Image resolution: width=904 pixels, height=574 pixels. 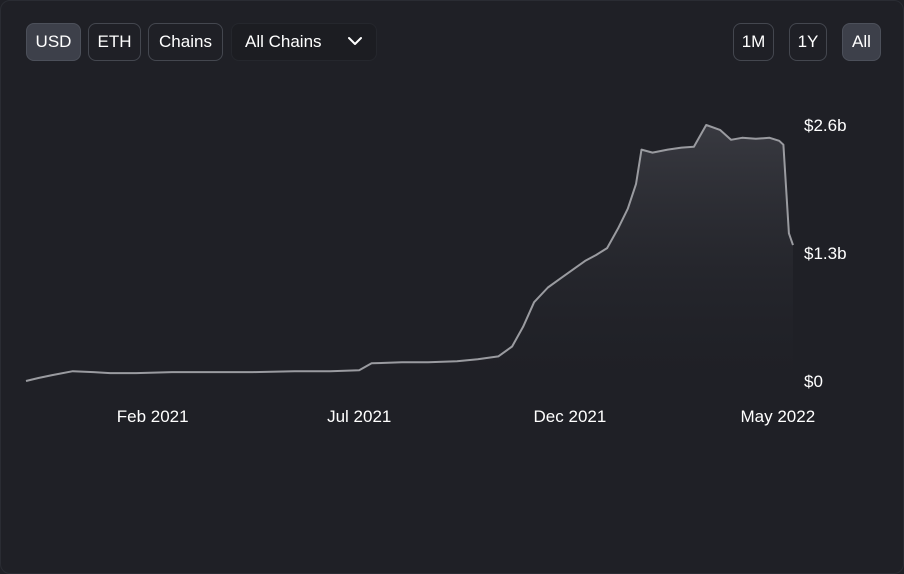 I want to click on chevron-down-icon, so click(x=355, y=41).